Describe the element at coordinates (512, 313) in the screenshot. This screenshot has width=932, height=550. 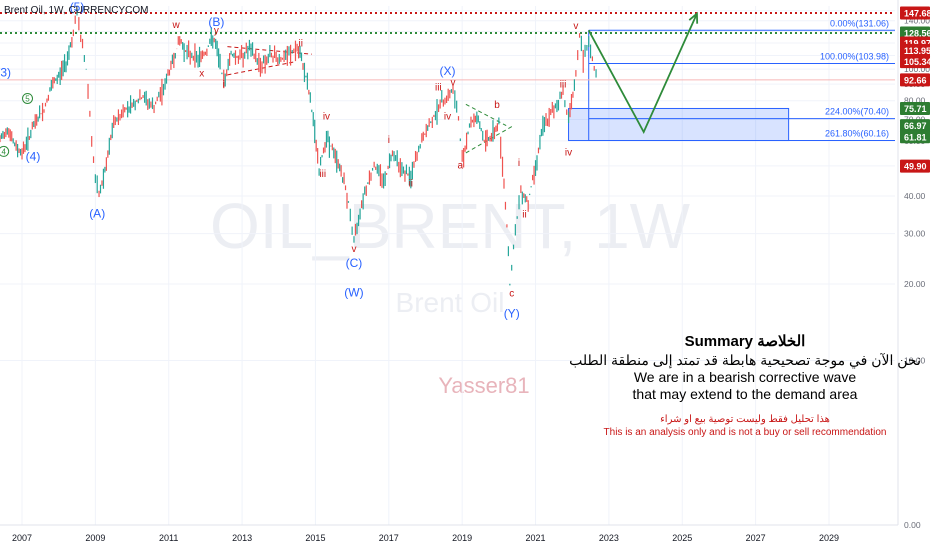
I see `wave-label: (Y)` at that location.